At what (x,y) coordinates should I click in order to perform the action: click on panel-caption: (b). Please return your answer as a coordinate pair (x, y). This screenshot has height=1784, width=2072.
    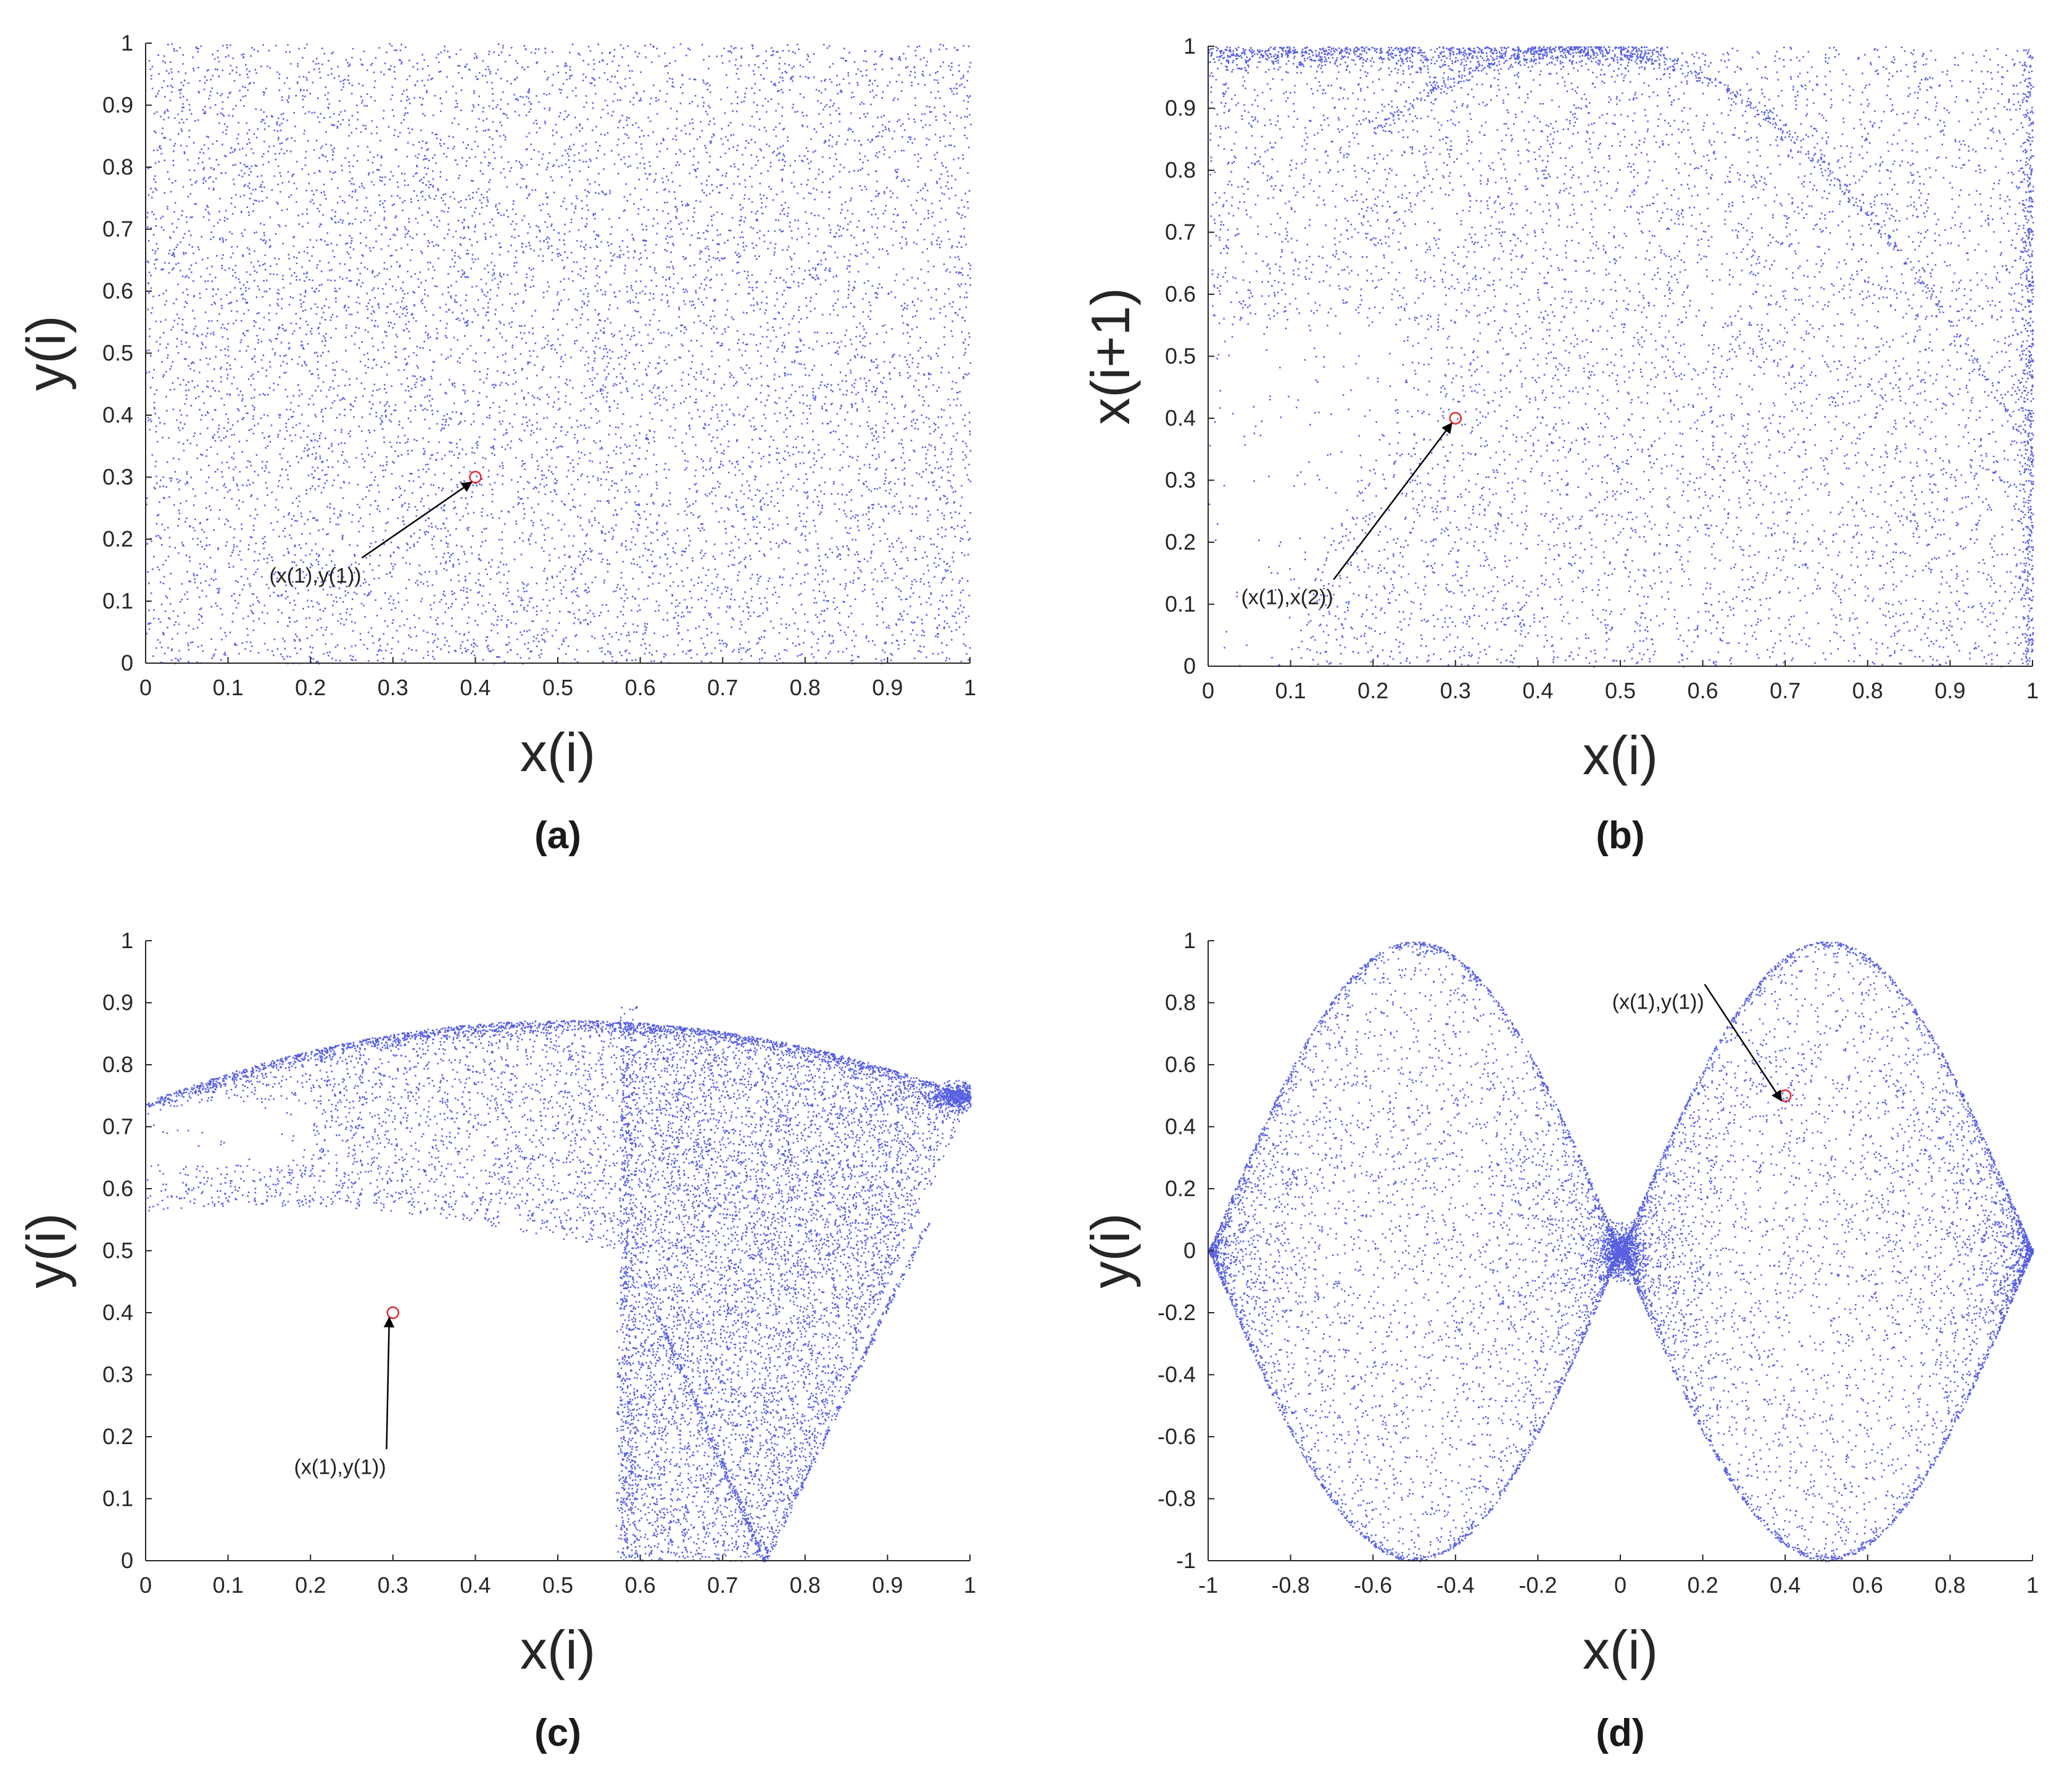
    Looking at the image, I should click on (1620, 835).